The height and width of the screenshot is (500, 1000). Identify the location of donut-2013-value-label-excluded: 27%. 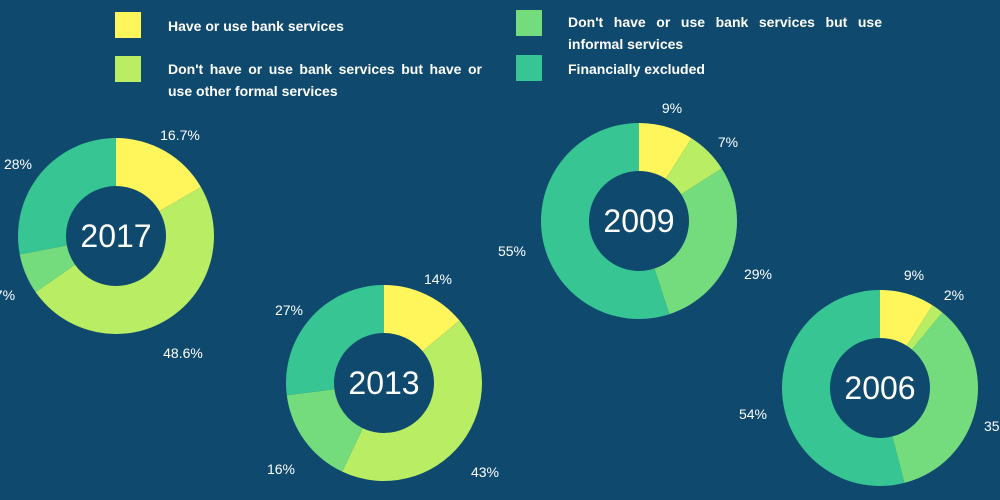
(289, 310).